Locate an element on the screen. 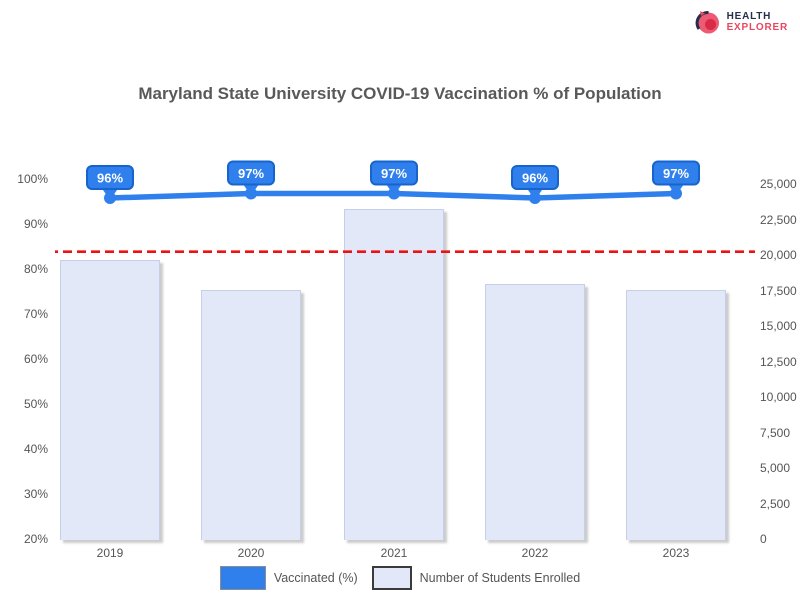 The width and height of the screenshot is (800, 600). legend-item-bar: Number of Students Enrolled is located at coordinates (476, 578).